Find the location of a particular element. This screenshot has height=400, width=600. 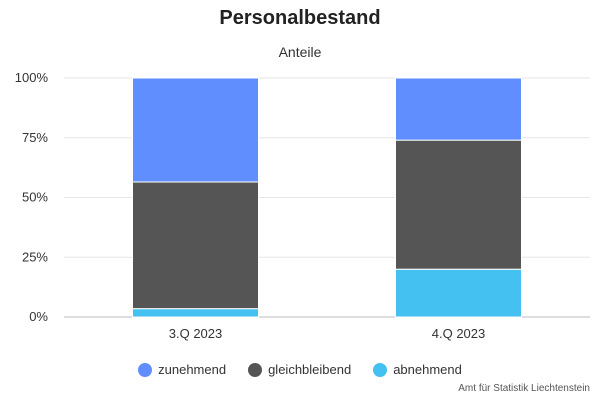

y-tick-label: 25% is located at coordinates (35, 256).